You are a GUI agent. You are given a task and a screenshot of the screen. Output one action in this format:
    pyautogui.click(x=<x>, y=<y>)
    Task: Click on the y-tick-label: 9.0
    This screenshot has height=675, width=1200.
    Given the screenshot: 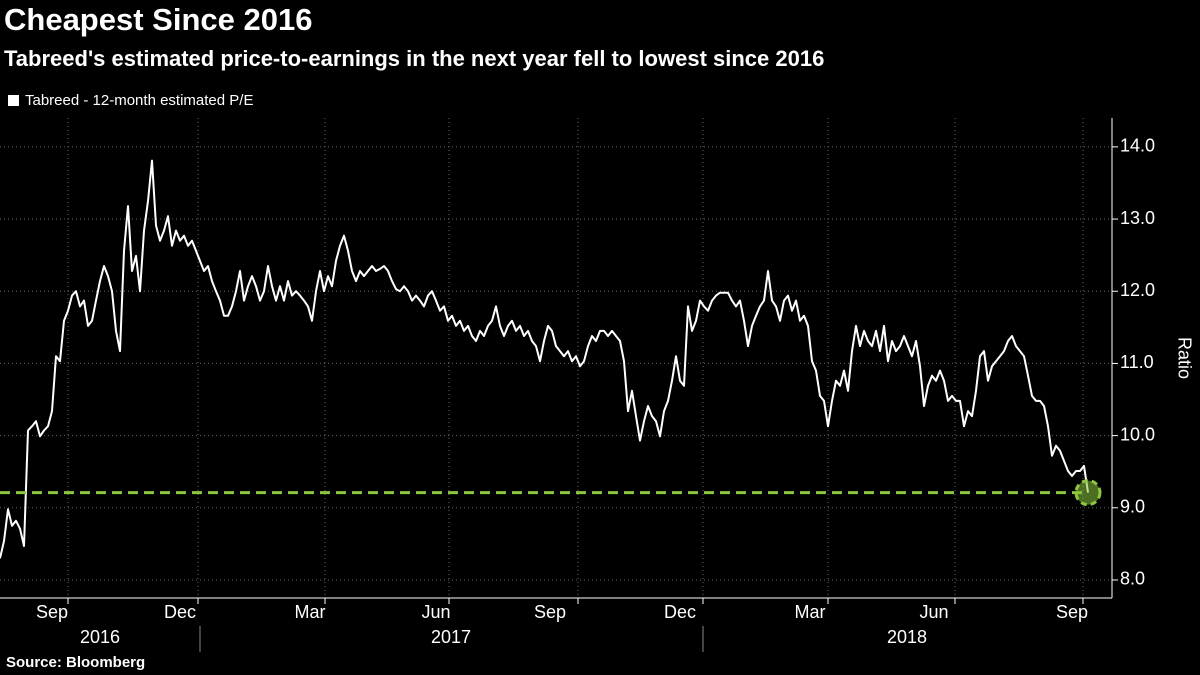 What is the action you would take?
    pyautogui.click(x=1132, y=507)
    